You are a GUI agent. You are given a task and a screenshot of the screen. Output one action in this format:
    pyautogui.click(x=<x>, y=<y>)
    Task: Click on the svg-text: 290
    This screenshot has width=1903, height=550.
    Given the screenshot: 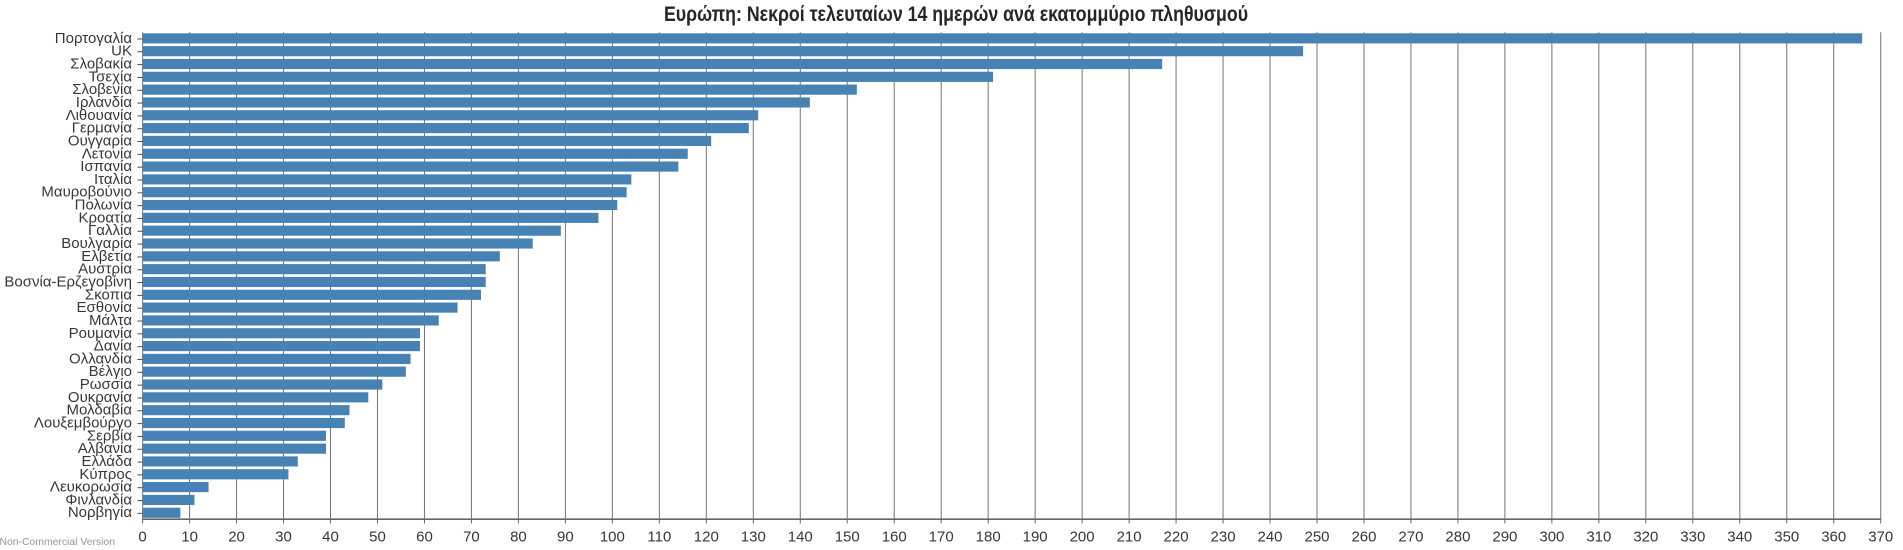 What is the action you would take?
    pyautogui.click(x=1504, y=536)
    